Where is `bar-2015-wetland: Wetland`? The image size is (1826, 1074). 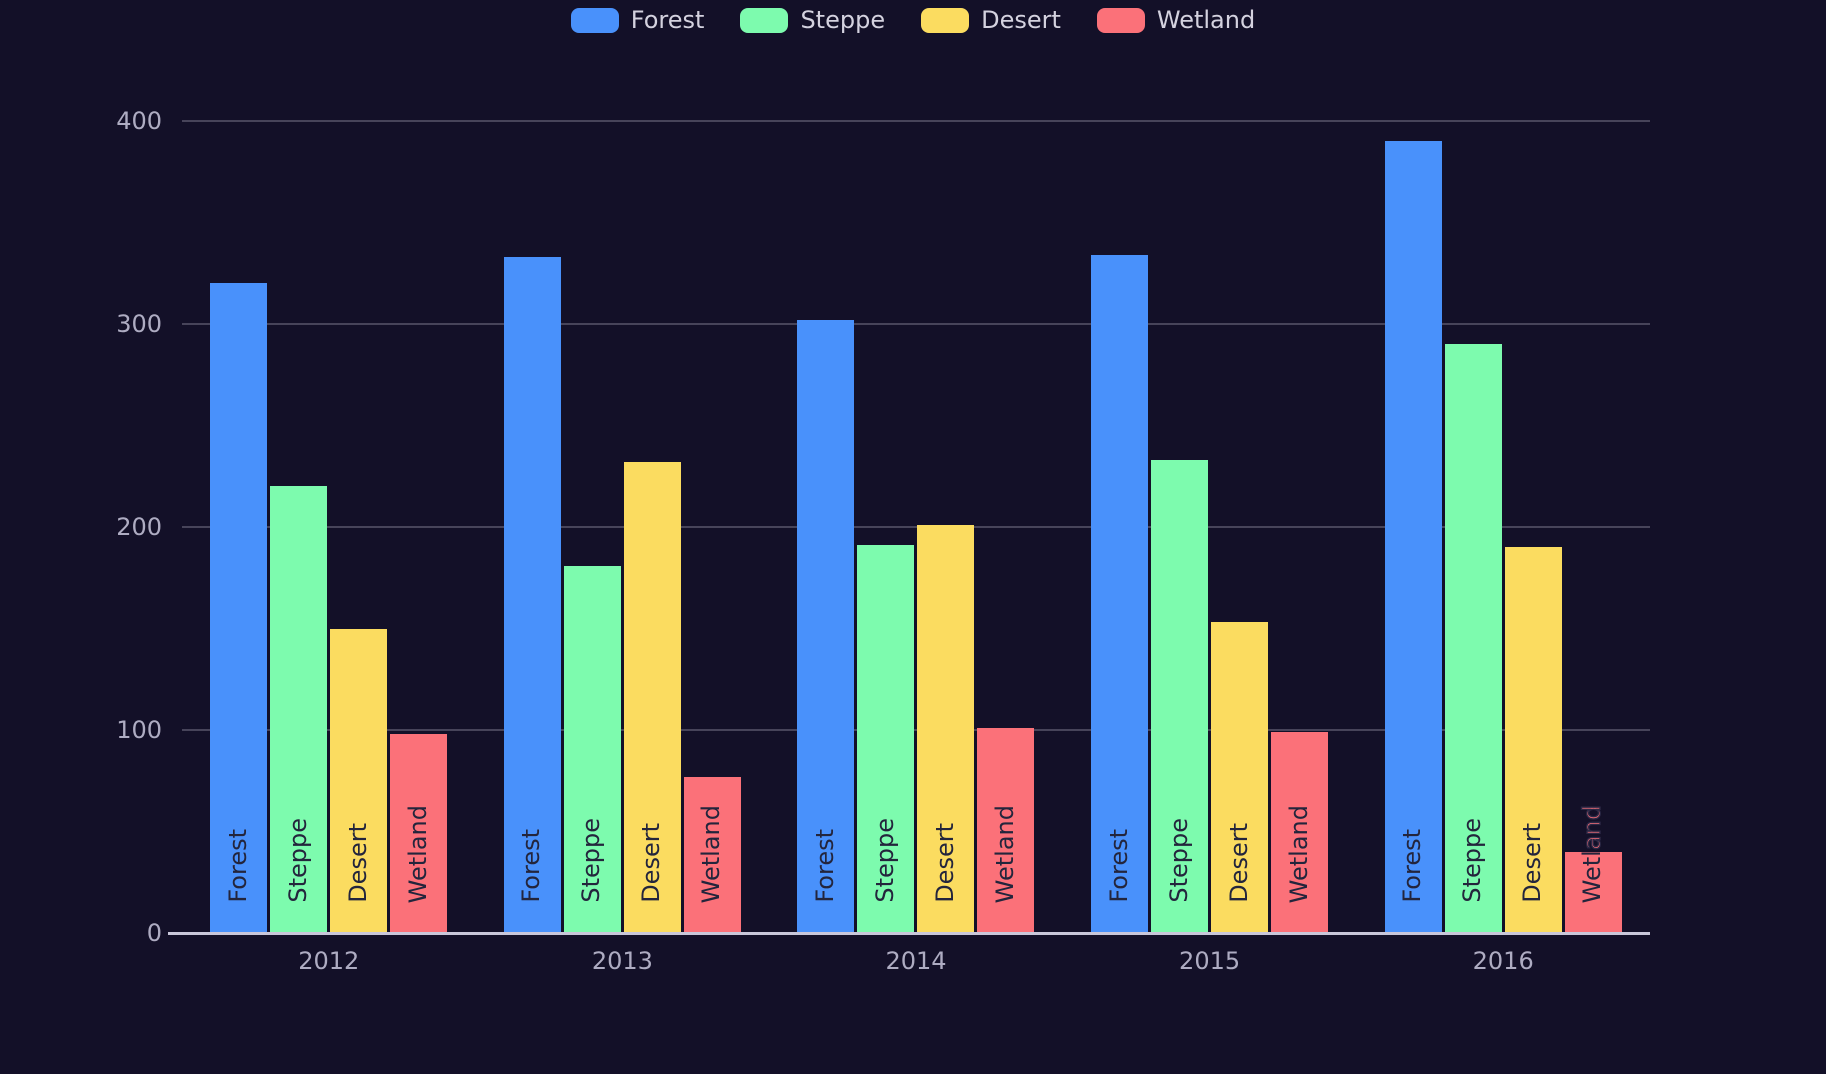 bar-2015-wetland: Wetland is located at coordinates (1300, 832).